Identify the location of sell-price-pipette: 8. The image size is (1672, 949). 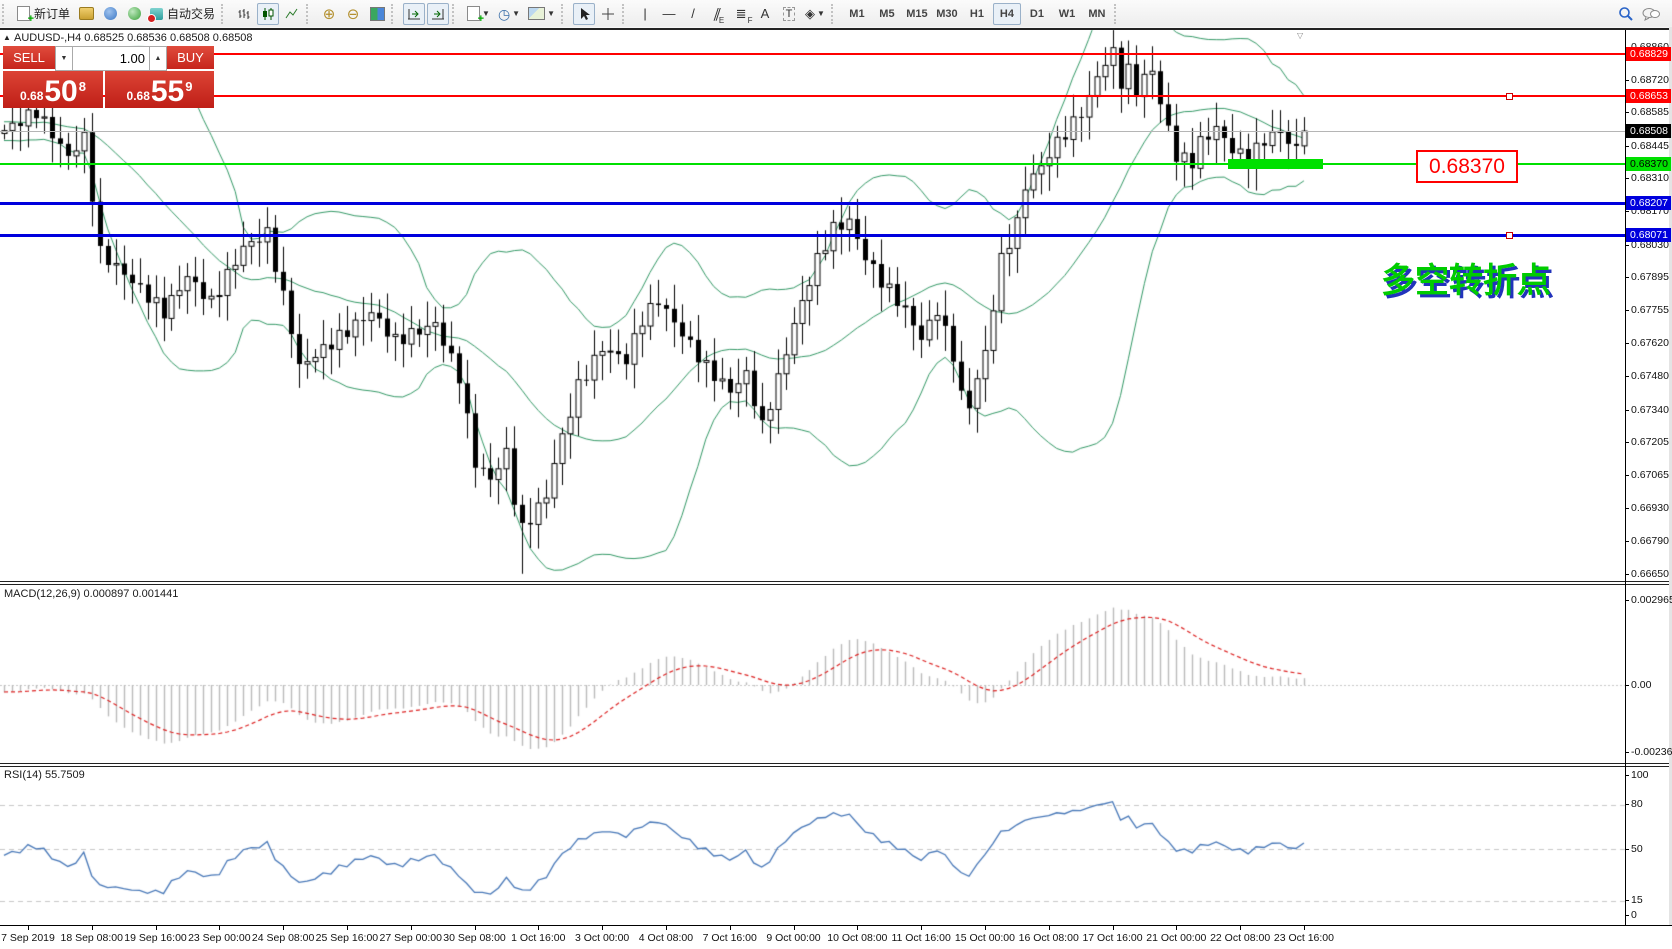
(82, 86).